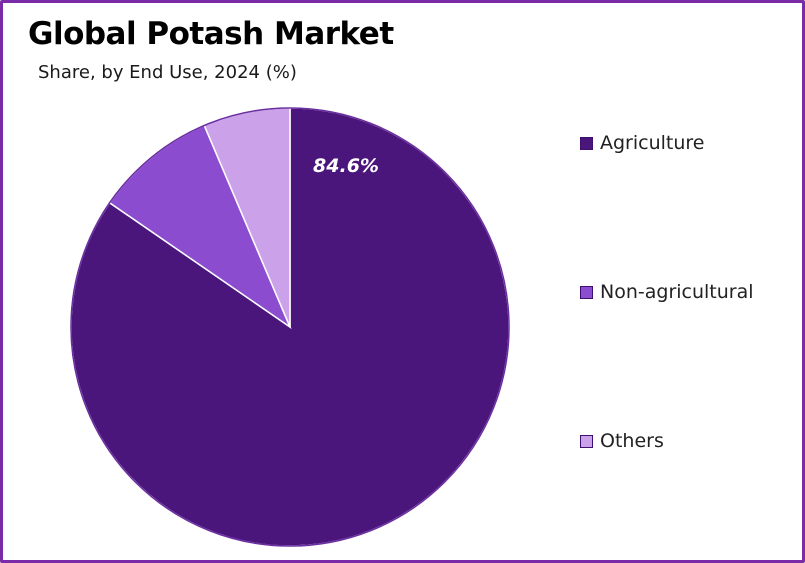 The height and width of the screenshot is (563, 805). I want to click on chart-subtitle: Share, by End Use, 2024 (%), so click(167, 72).